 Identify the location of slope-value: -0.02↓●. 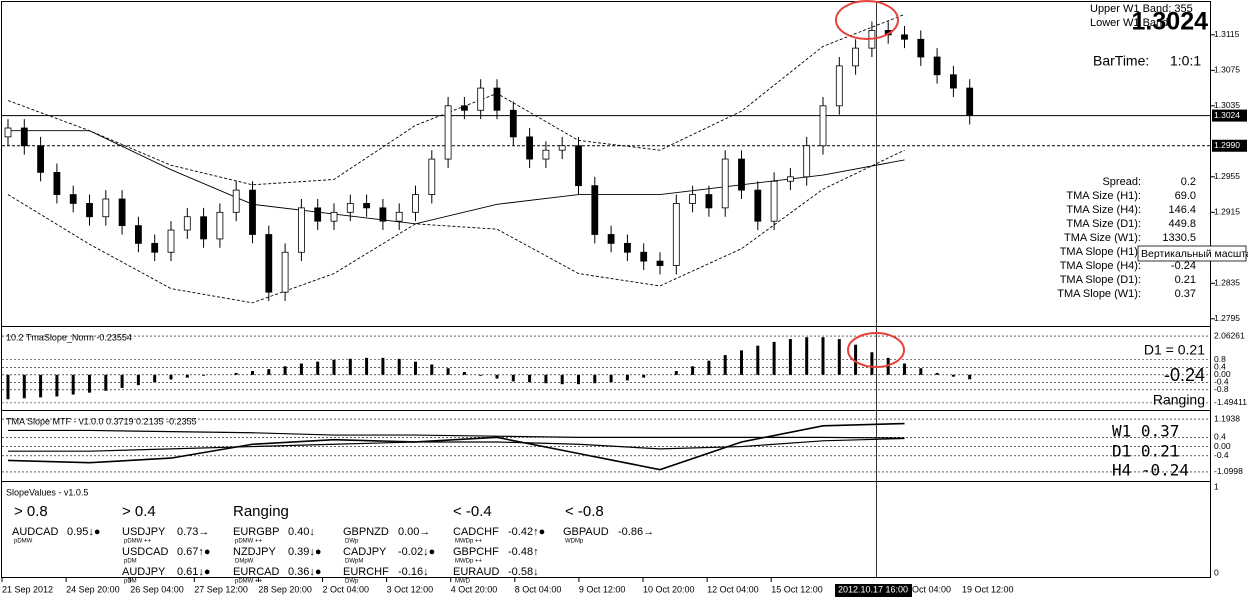
(416, 552).